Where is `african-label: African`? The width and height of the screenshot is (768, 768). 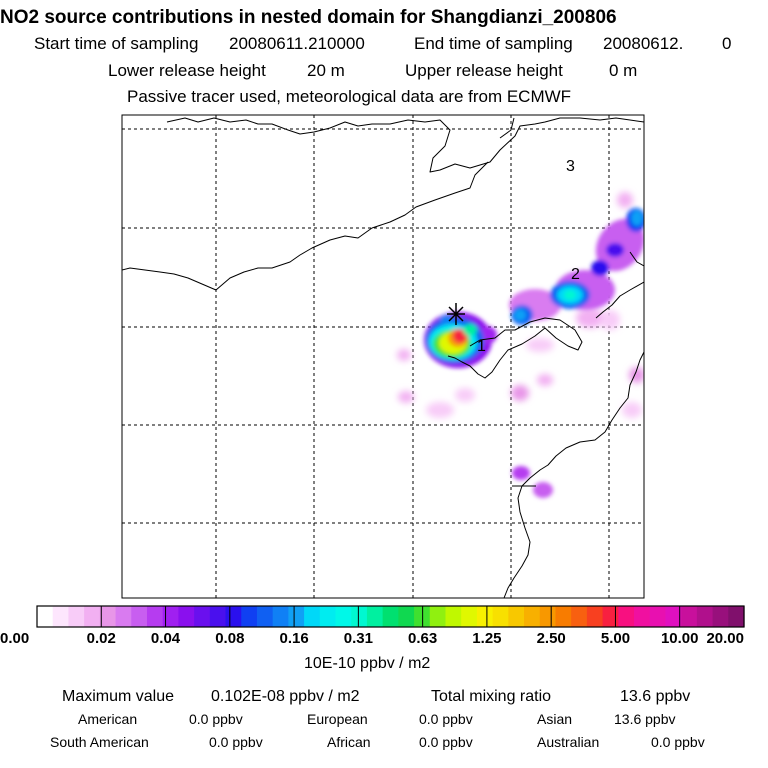
african-label: African is located at coordinates (349, 742).